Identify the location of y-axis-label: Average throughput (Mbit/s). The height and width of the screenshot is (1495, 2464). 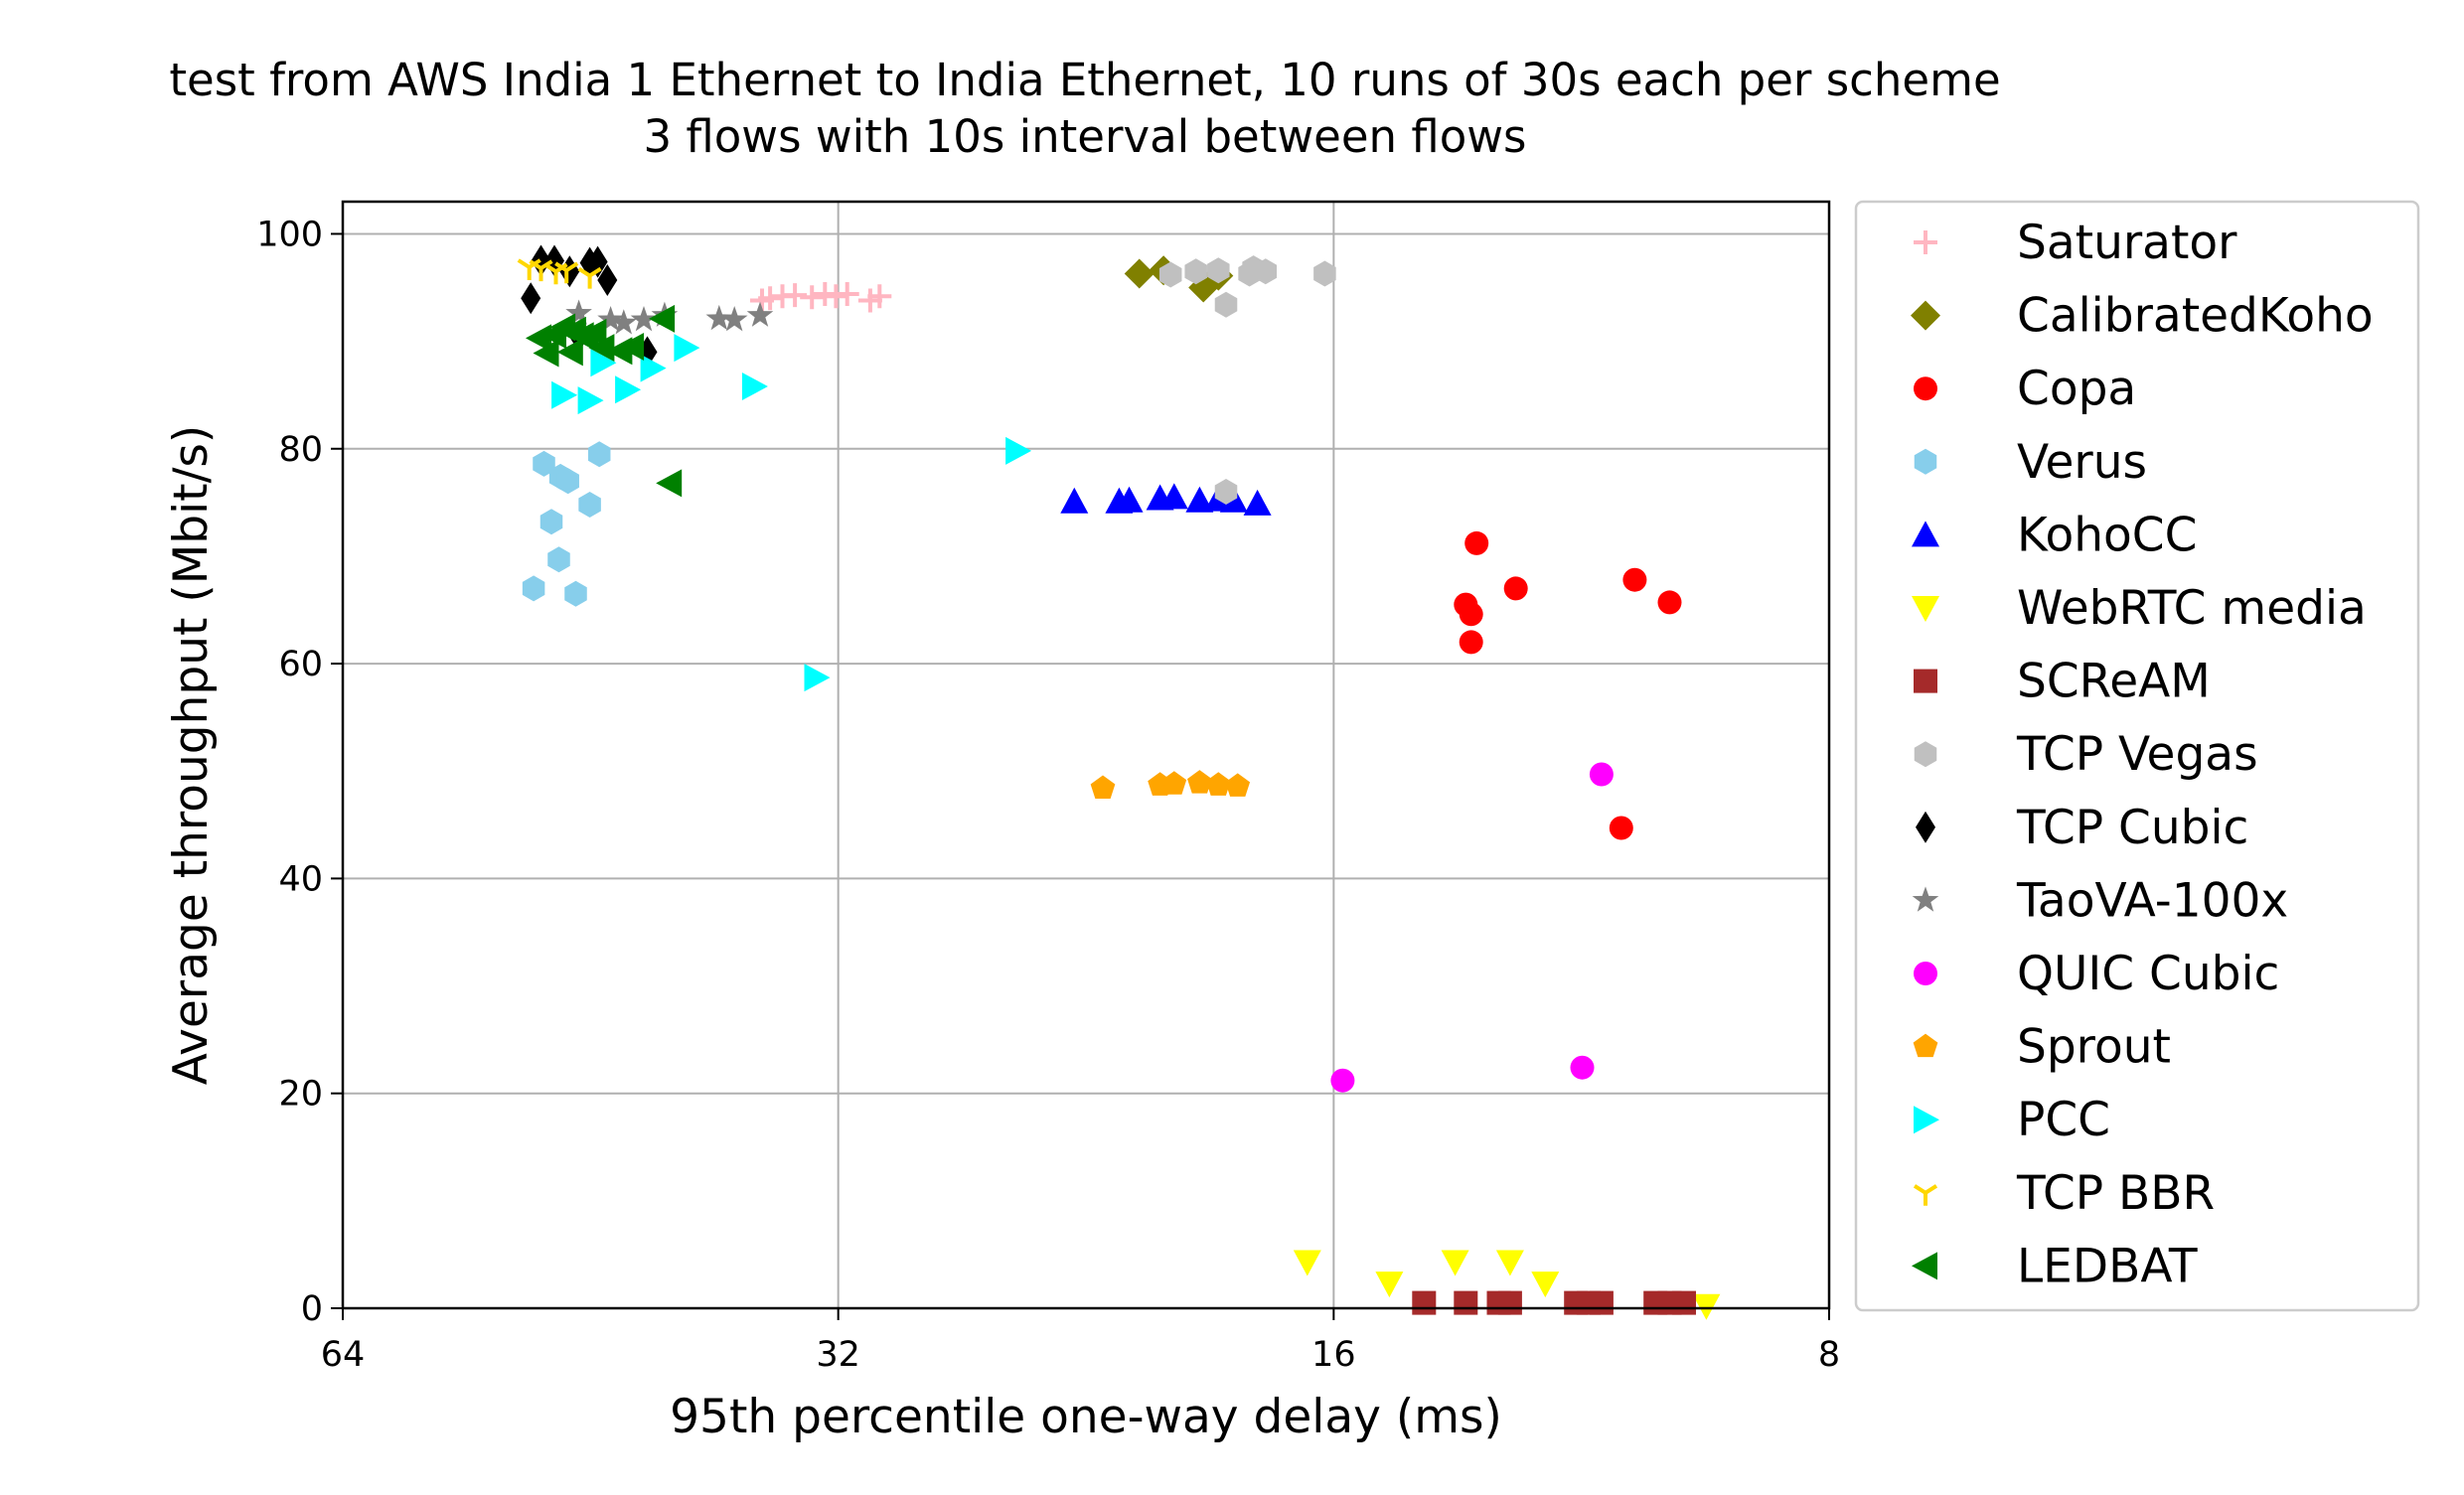
(192, 755).